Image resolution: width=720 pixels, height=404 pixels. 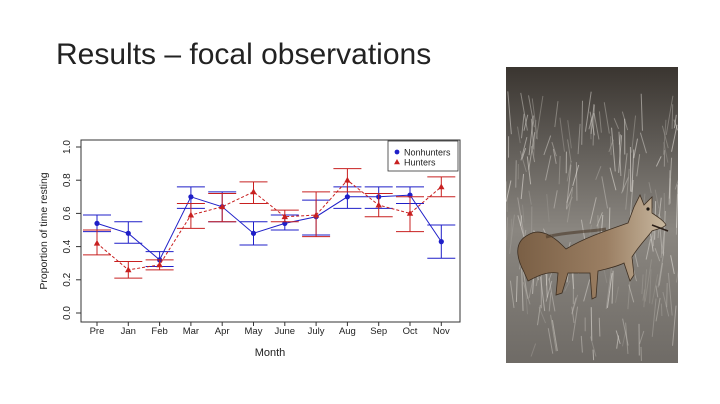 What do you see at coordinates (244, 54) in the screenshot?
I see `slide-title: Results – focal observations` at bounding box center [244, 54].